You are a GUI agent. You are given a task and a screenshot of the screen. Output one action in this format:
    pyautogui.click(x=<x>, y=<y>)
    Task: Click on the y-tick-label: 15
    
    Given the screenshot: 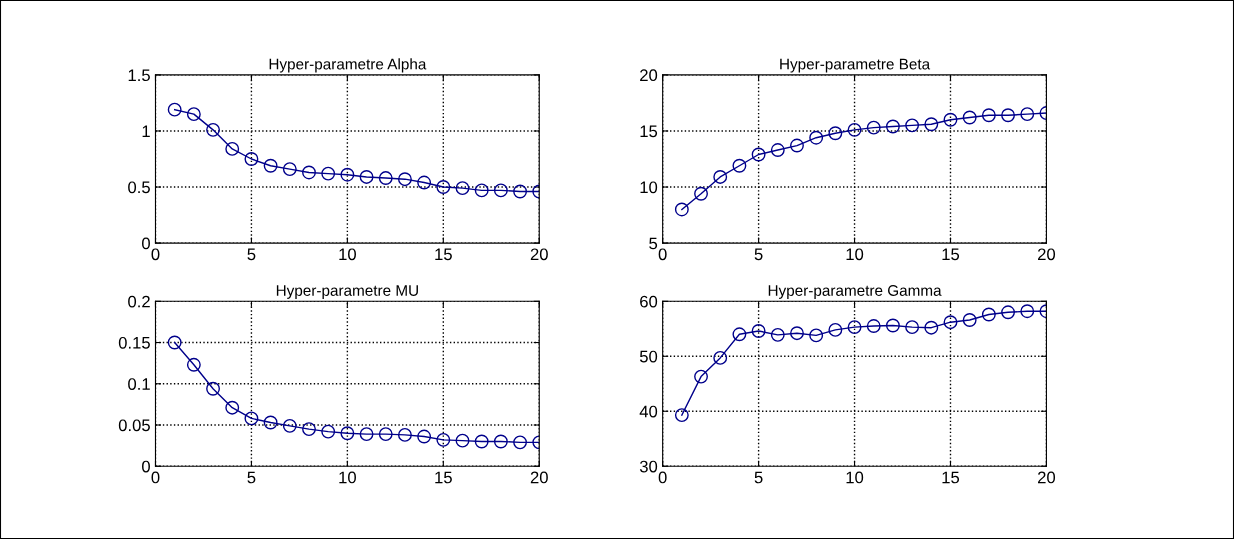 What is the action you would take?
    pyautogui.click(x=649, y=131)
    